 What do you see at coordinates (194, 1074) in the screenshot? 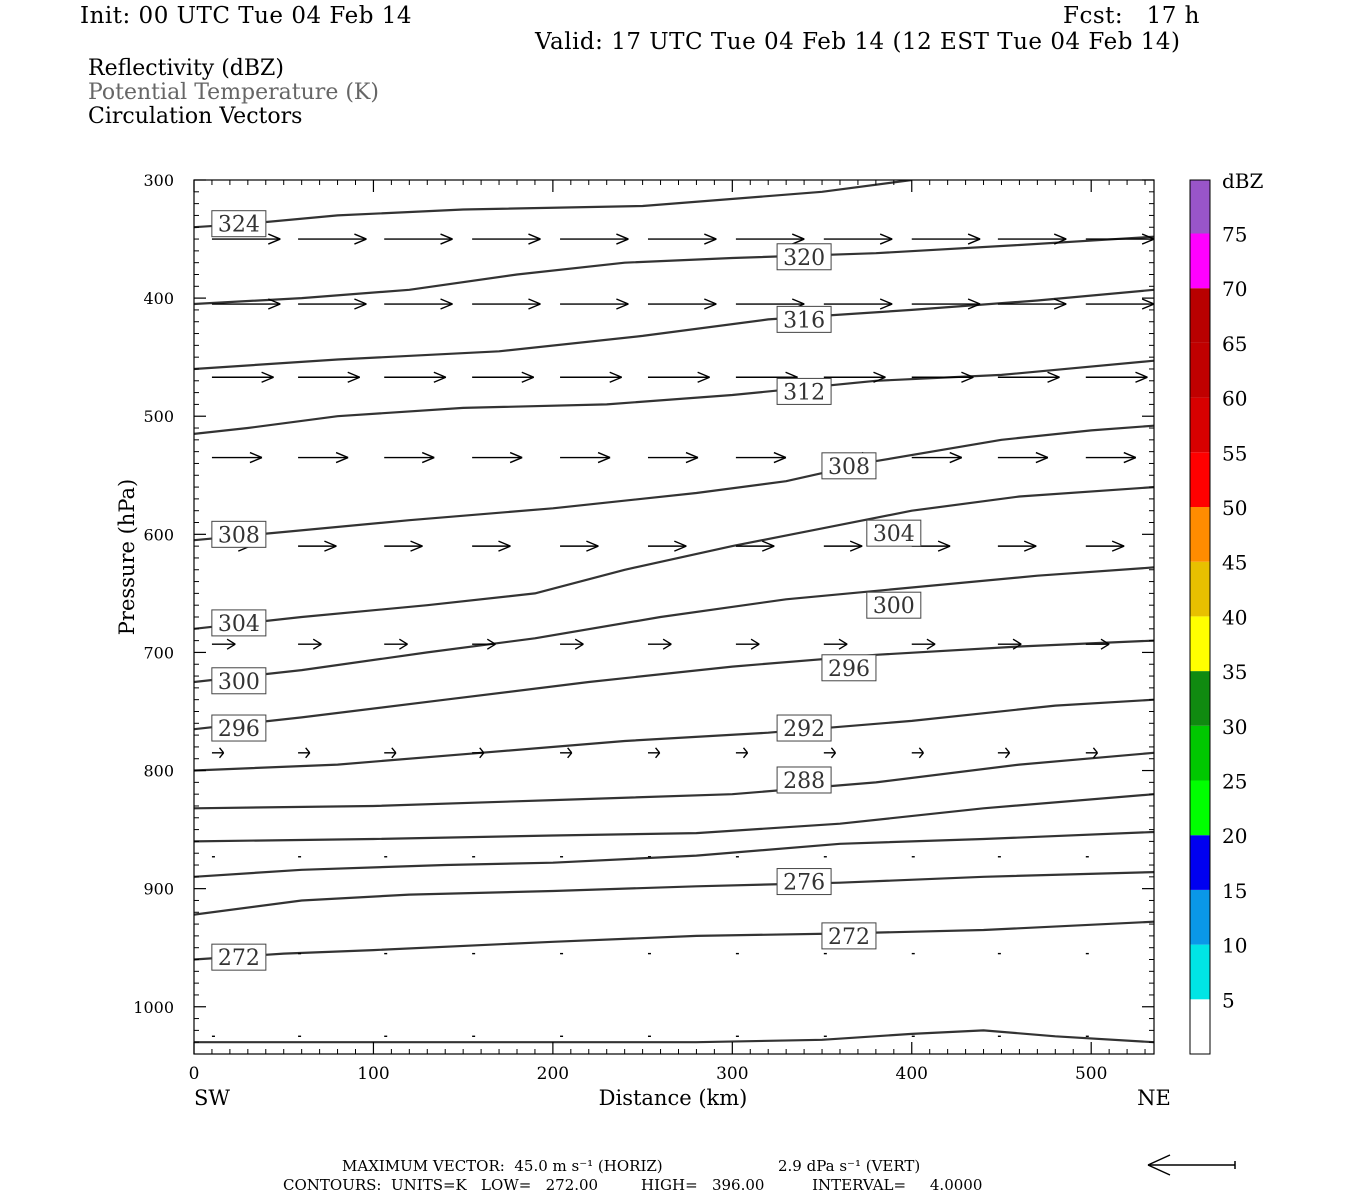
I see `x-tick-label: 0` at bounding box center [194, 1074].